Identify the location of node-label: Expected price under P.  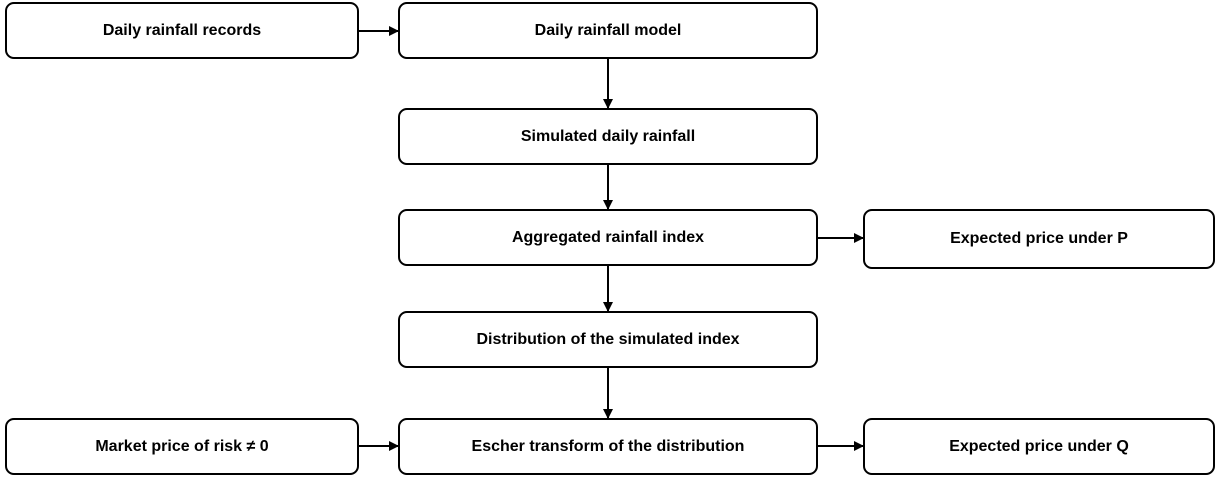
(1039, 238).